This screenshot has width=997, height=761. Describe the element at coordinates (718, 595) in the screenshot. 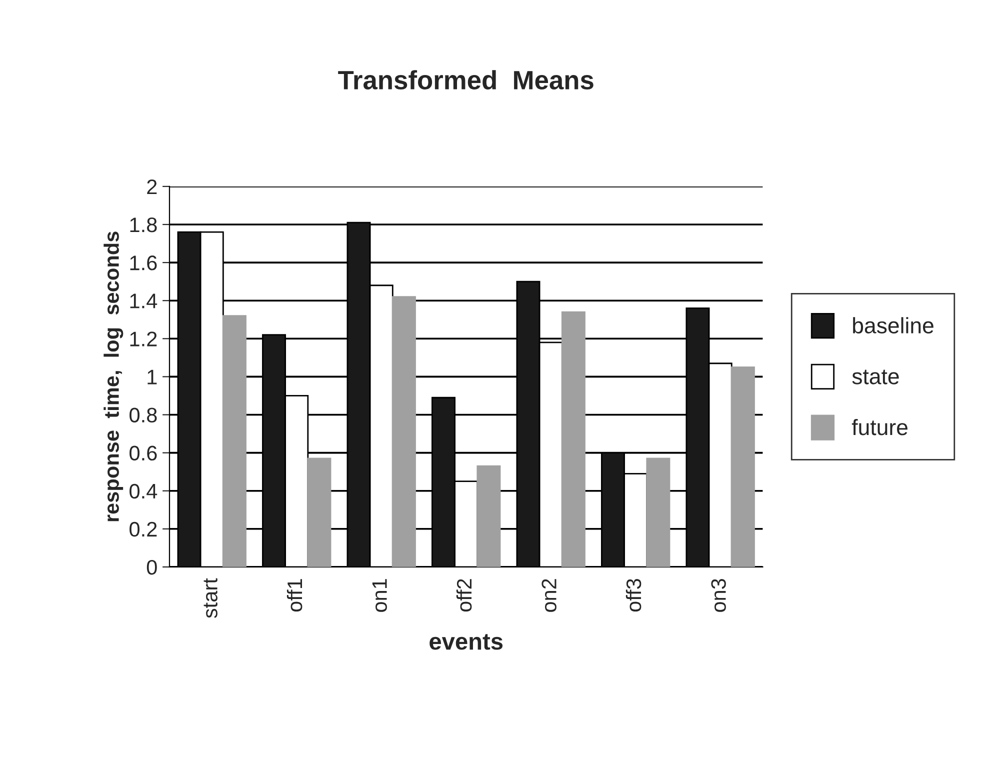

I see `x-tick-label: on3` at that location.